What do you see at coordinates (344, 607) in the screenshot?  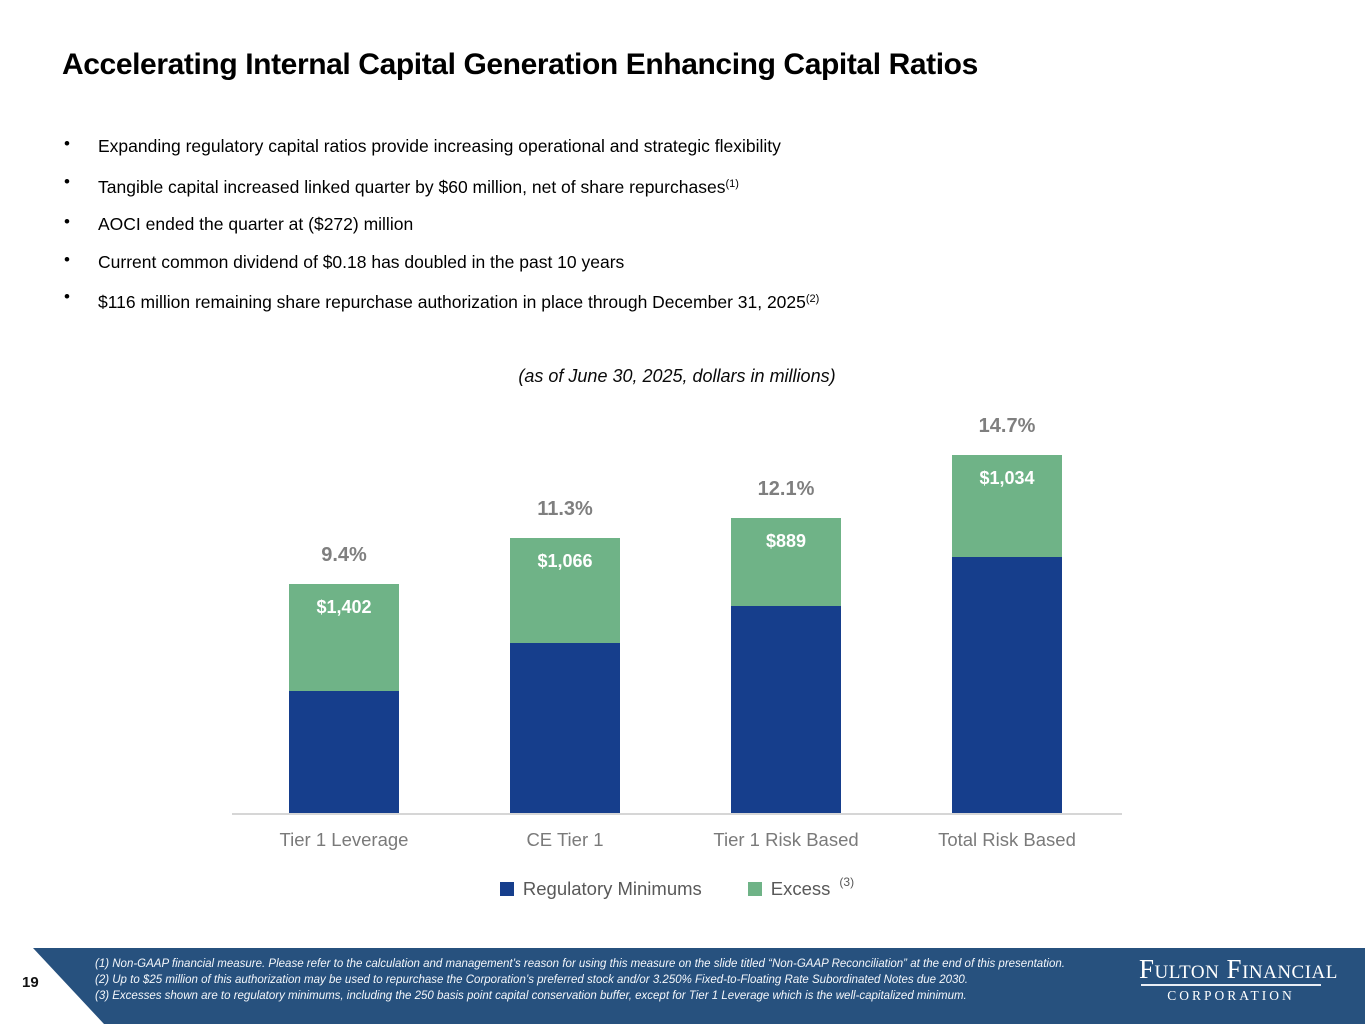 I see `excess-dollar-label: $1,402` at bounding box center [344, 607].